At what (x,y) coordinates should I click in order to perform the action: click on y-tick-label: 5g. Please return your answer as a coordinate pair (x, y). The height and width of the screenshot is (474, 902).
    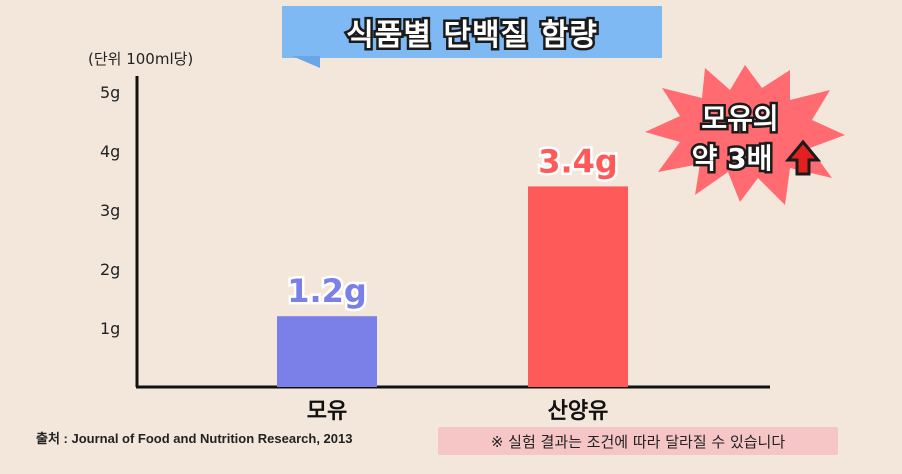
    Looking at the image, I should click on (110, 92).